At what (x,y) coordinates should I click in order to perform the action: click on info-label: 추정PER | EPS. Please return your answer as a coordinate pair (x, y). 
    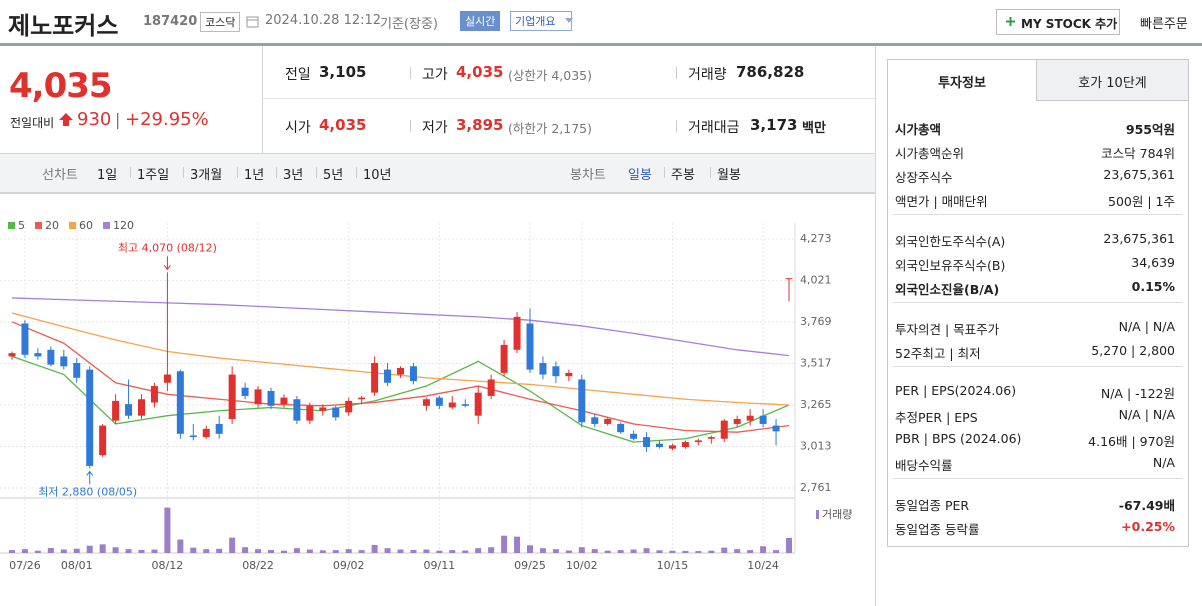
    Looking at the image, I should click on (936, 417).